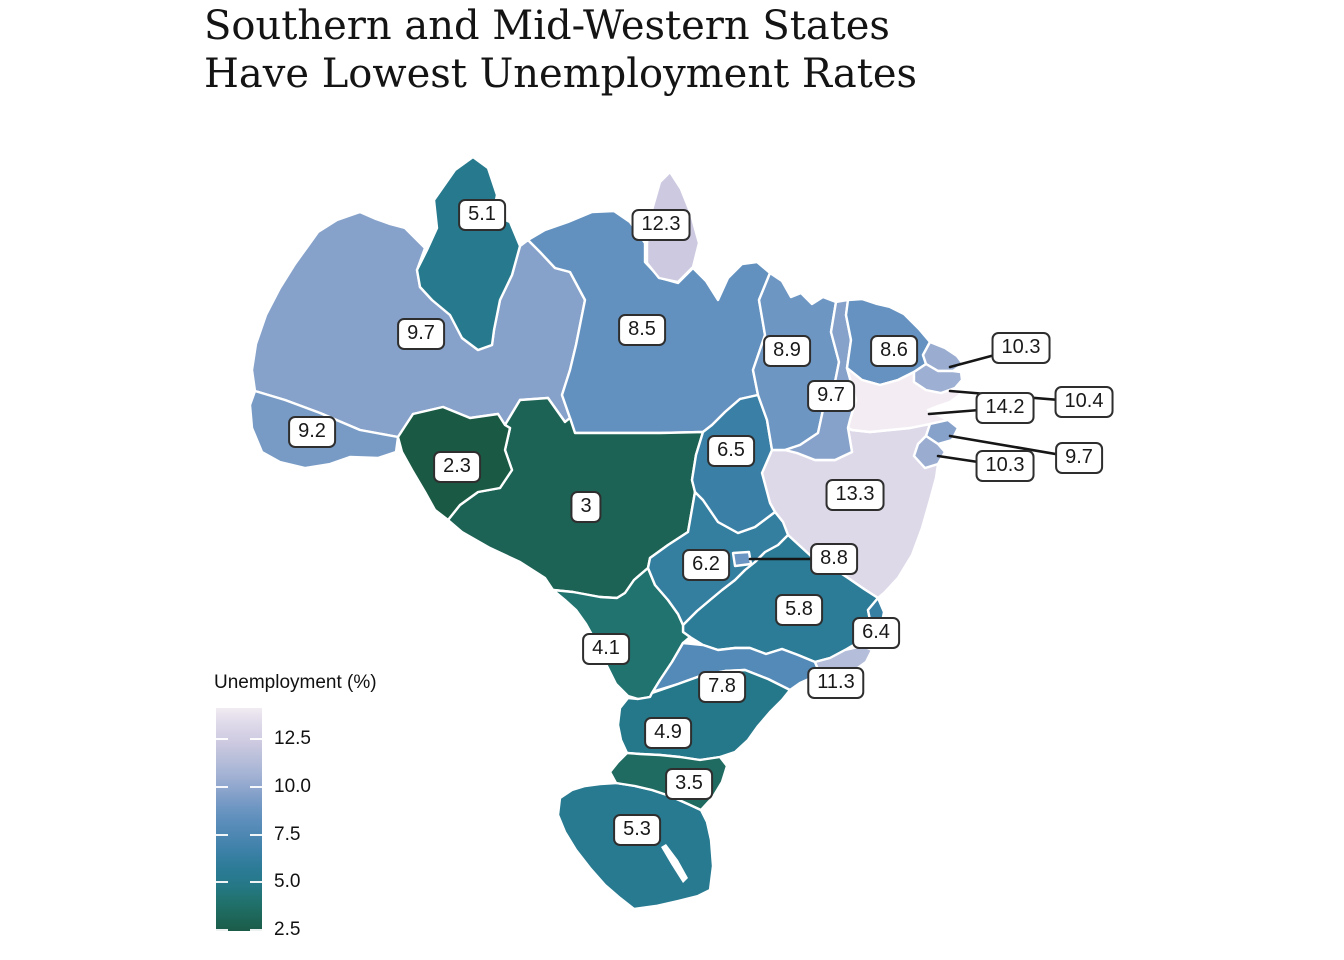  I want to click on legend-tick-label-10.0: 10.0, so click(292, 786).